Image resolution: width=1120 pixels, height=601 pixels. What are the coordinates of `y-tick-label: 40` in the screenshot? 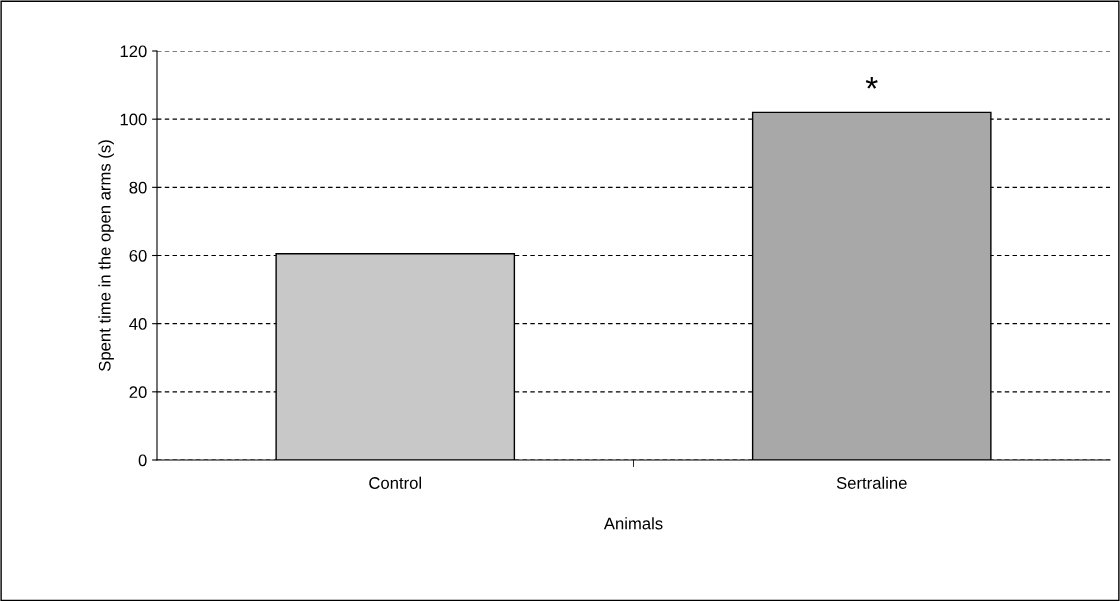 It's located at (138, 324).